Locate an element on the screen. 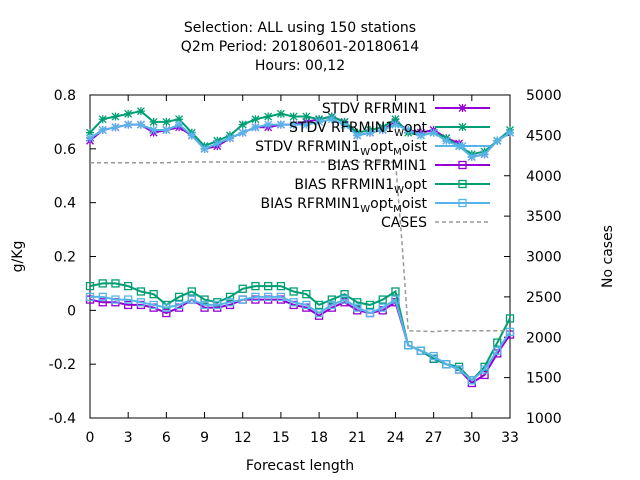  y2-tick-label: 1000 is located at coordinates (544, 419).